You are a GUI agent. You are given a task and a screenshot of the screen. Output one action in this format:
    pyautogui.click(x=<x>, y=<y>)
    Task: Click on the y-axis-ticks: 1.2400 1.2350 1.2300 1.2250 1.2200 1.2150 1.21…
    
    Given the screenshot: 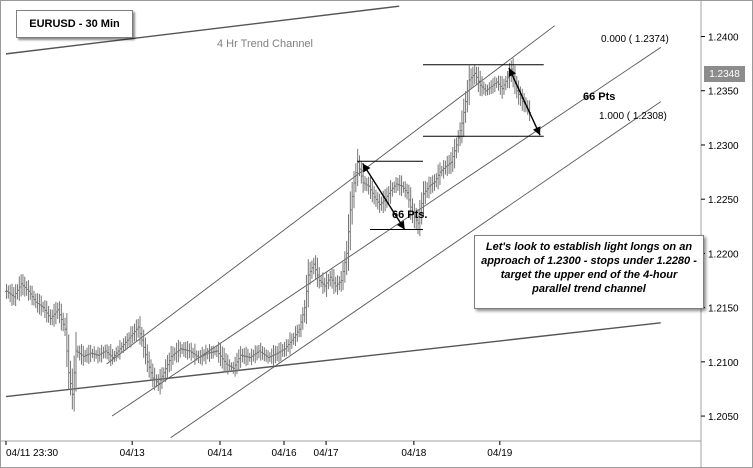 What is the action you would take?
    pyautogui.click(x=720, y=228)
    